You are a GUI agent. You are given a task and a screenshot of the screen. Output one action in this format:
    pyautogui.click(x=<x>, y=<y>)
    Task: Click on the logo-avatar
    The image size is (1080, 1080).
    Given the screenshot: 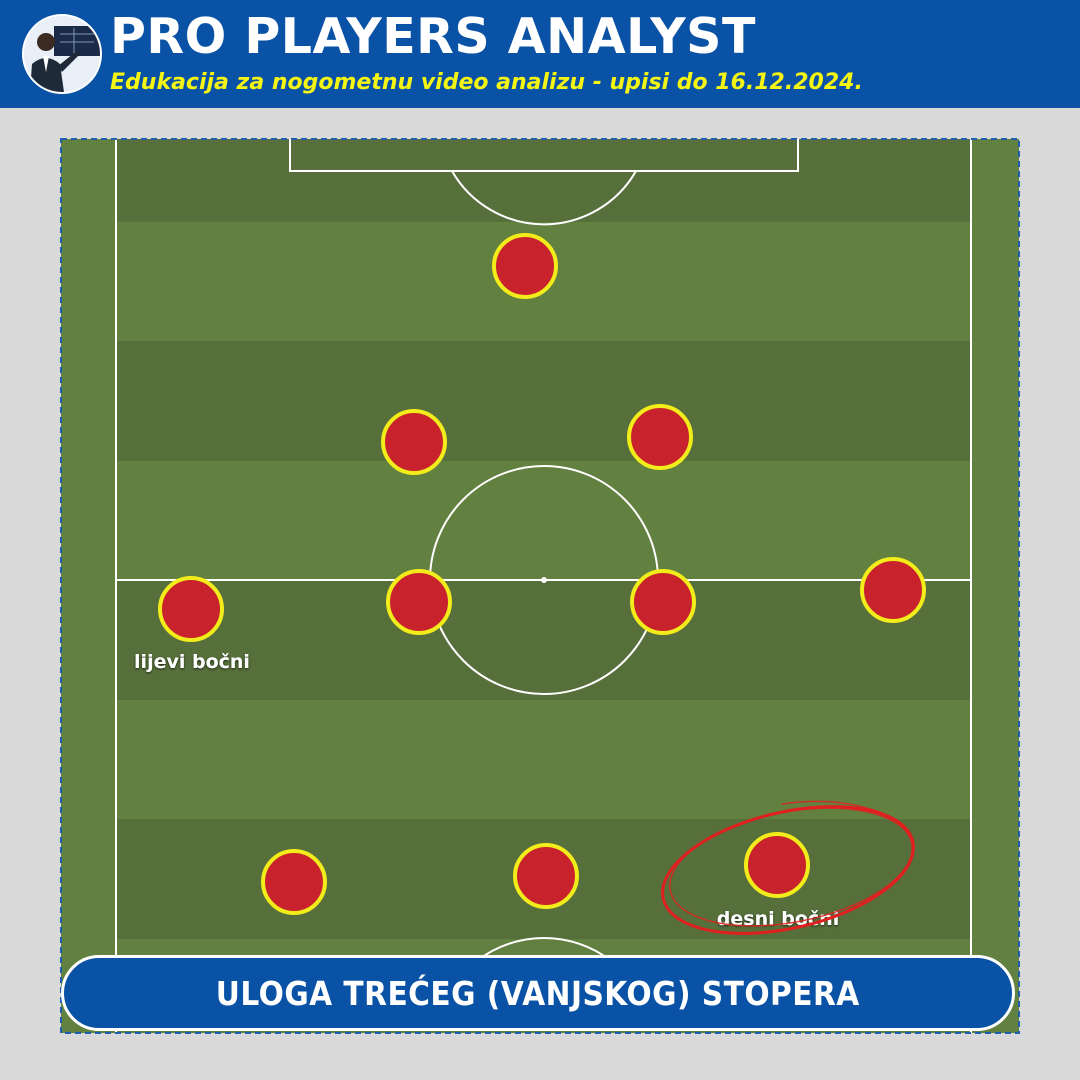 What is the action you would take?
    pyautogui.click(x=62, y=54)
    